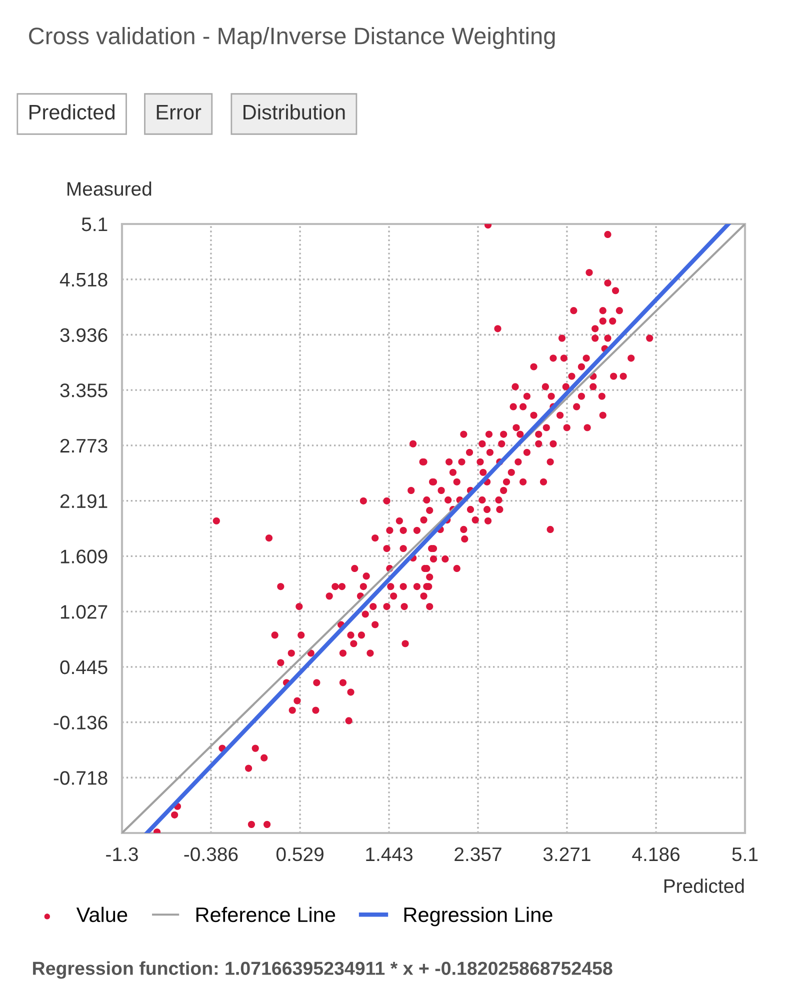 The height and width of the screenshot is (1000, 795). I want to click on x-tick-label: 3.271, so click(566, 854).